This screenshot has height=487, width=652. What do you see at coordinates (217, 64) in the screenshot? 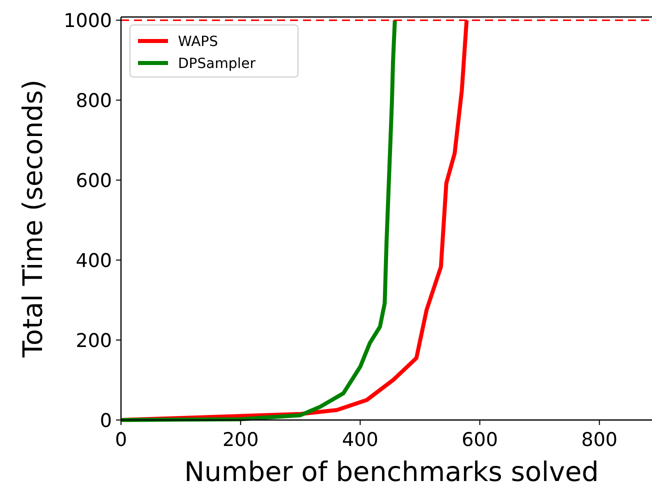
I see `legend-label: DPSampler` at bounding box center [217, 64].